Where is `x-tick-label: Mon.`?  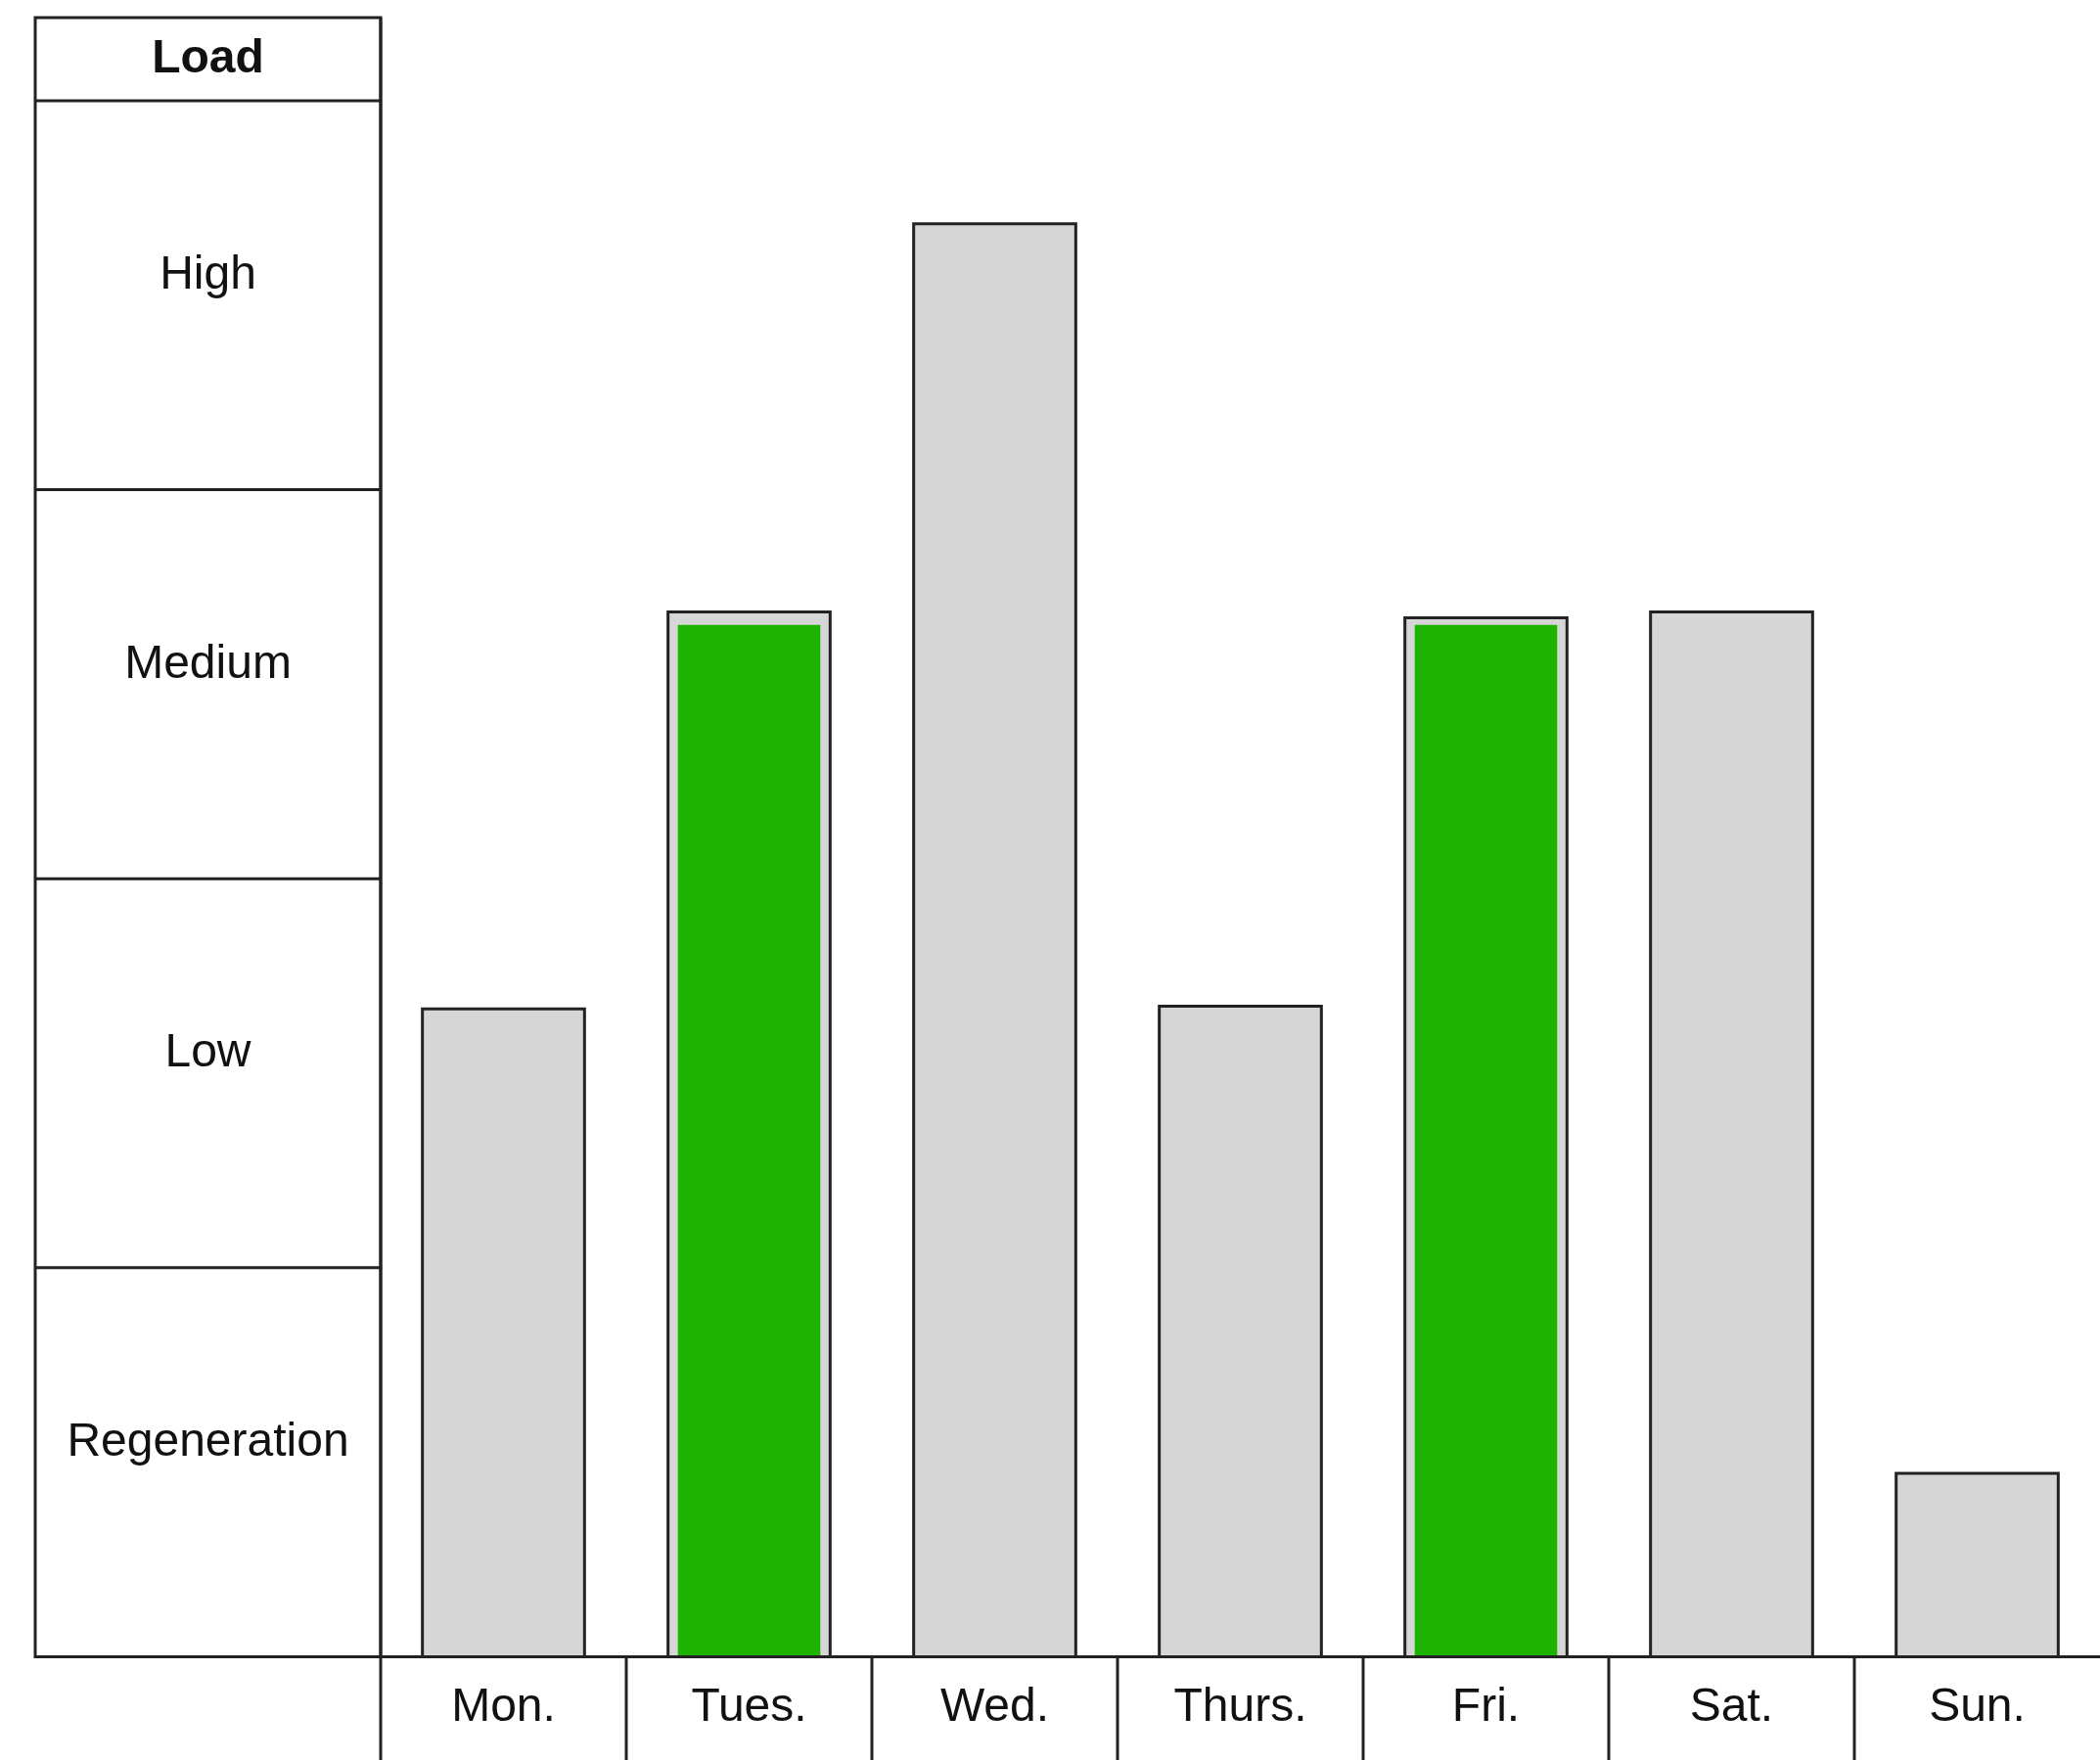
x-tick-label: Mon. is located at coordinates (503, 1705).